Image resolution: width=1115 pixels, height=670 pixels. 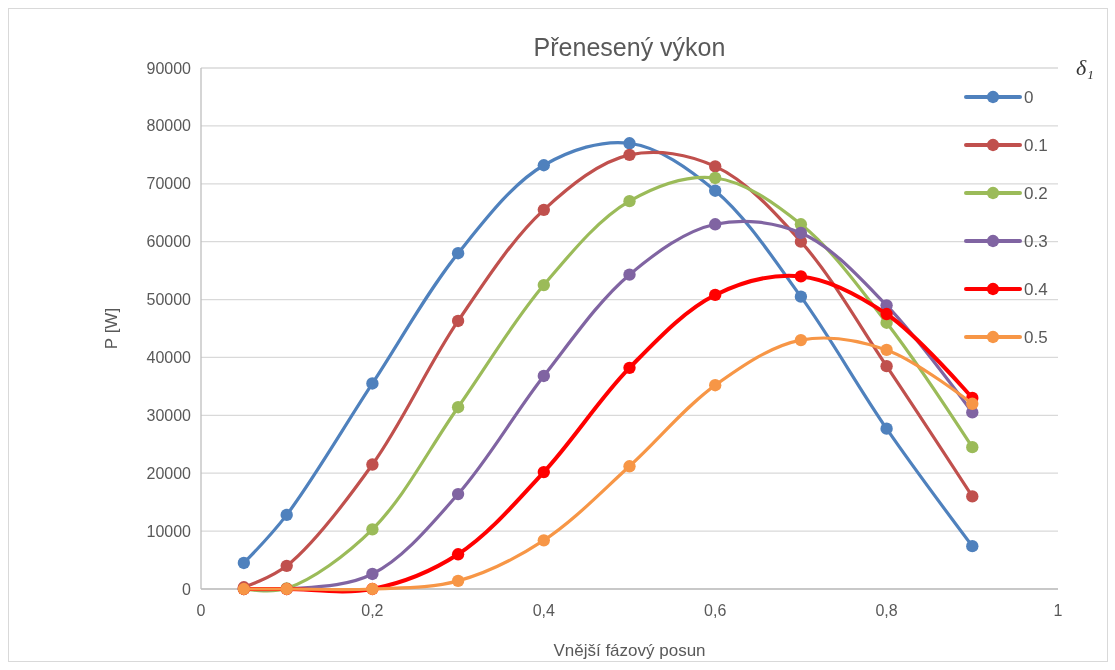 I want to click on y-tick-label: 0, so click(x=187, y=589).